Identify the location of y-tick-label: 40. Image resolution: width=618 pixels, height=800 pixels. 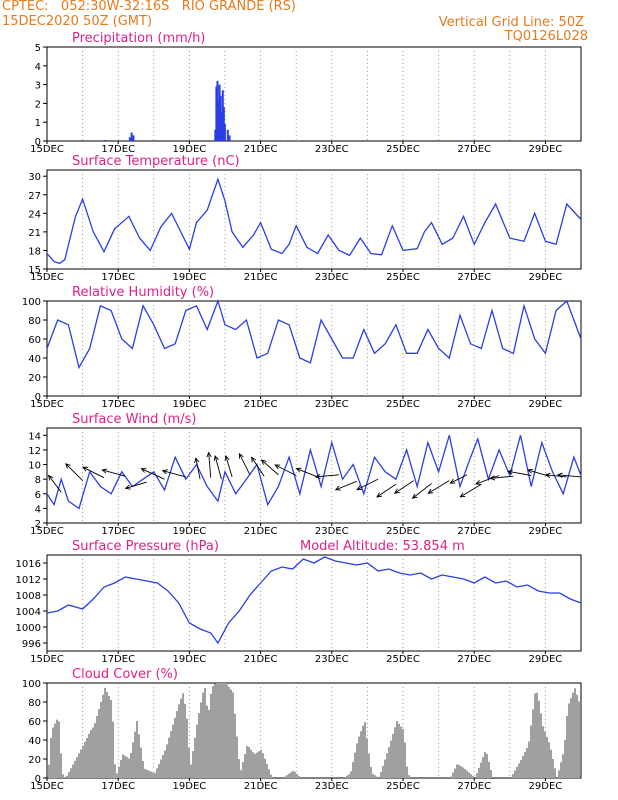
(34, 741).